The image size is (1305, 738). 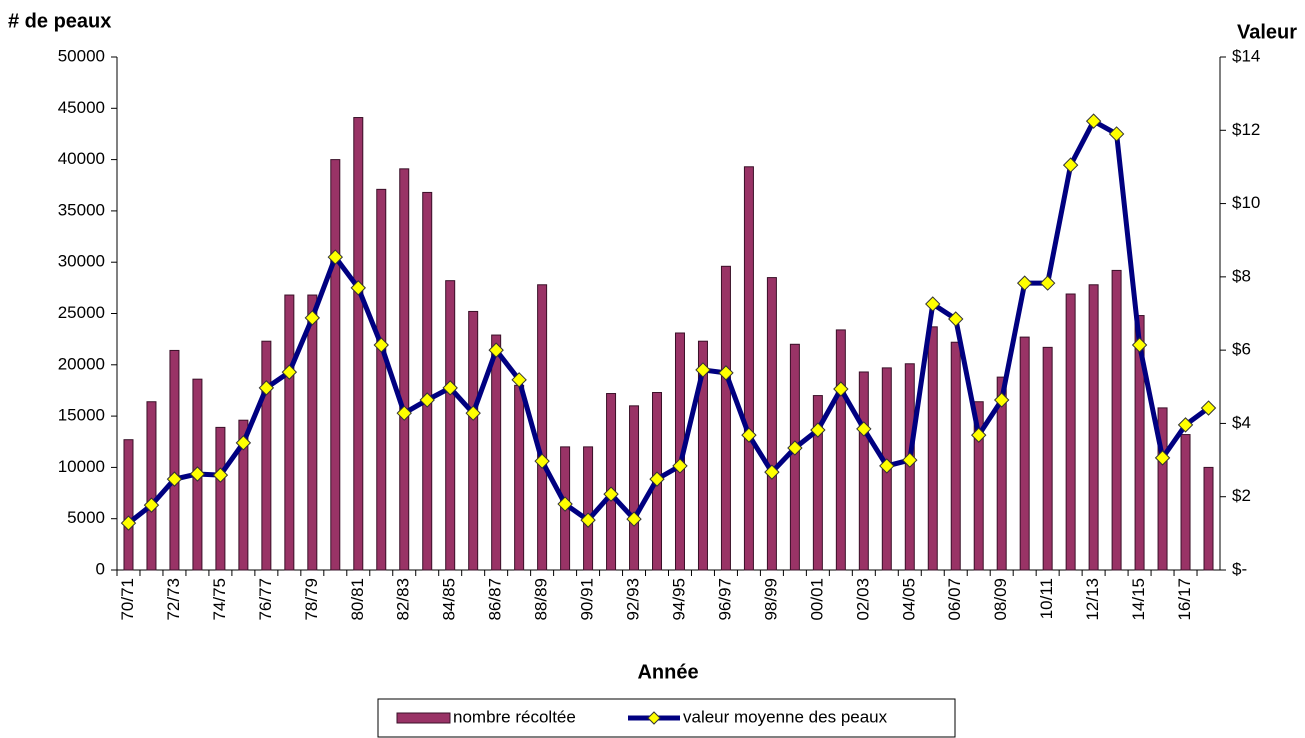 What do you see at coordinates (81, 261) in the screenshot?
I see `y-tick-label: 30000` at bounding box center [81, 261].